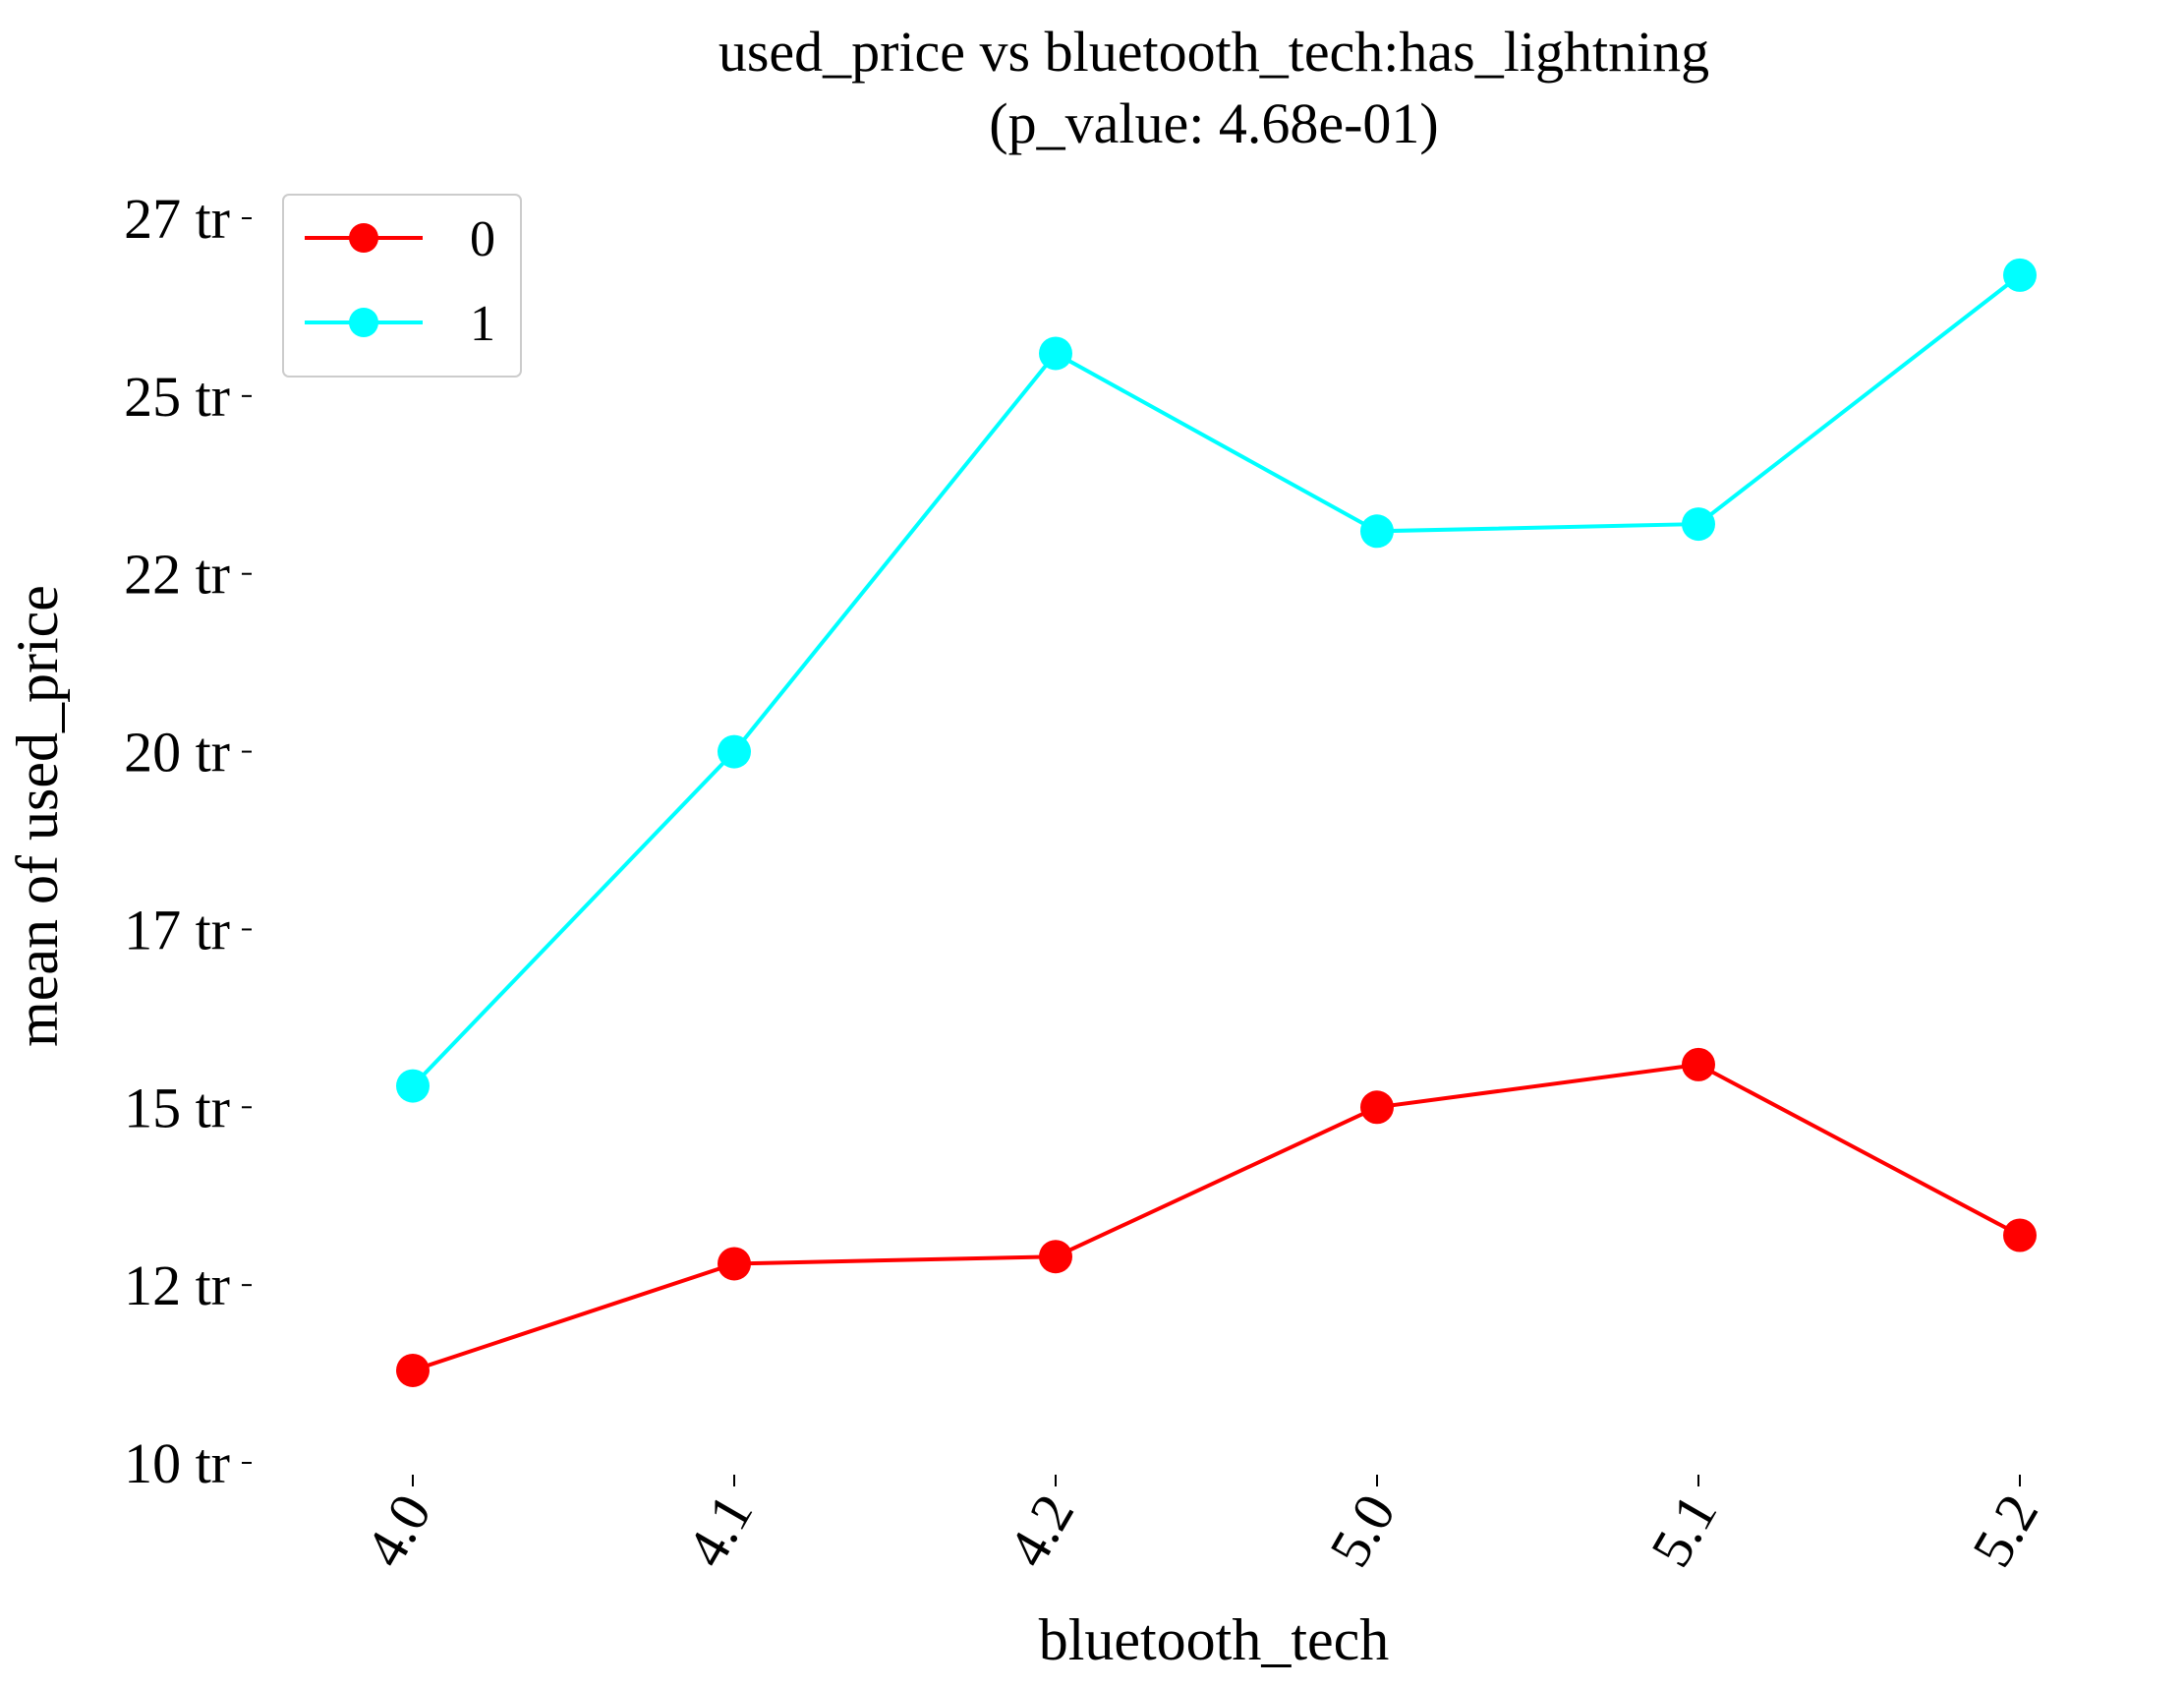 The height and width of the screenshot is (1688, 2184). I want to click on x-tick-label: 4.1, so click(720, 1530).